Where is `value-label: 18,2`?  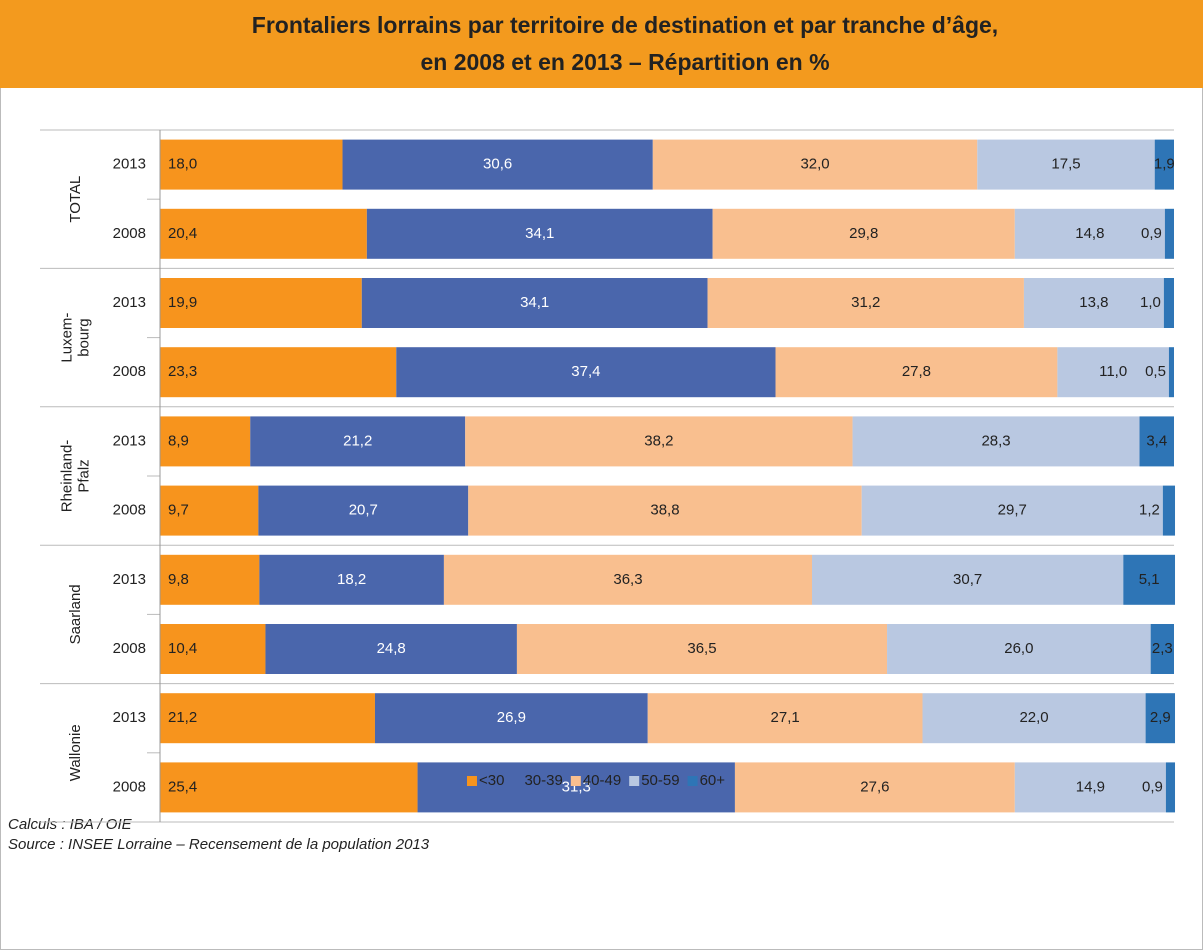
value-label: 18,2 is located at coordinates (351, 579).